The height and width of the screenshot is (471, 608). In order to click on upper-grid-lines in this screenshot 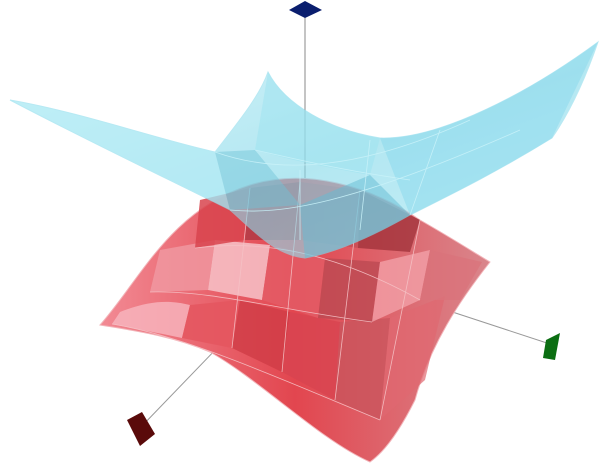, I will do `click(367, 179)`.